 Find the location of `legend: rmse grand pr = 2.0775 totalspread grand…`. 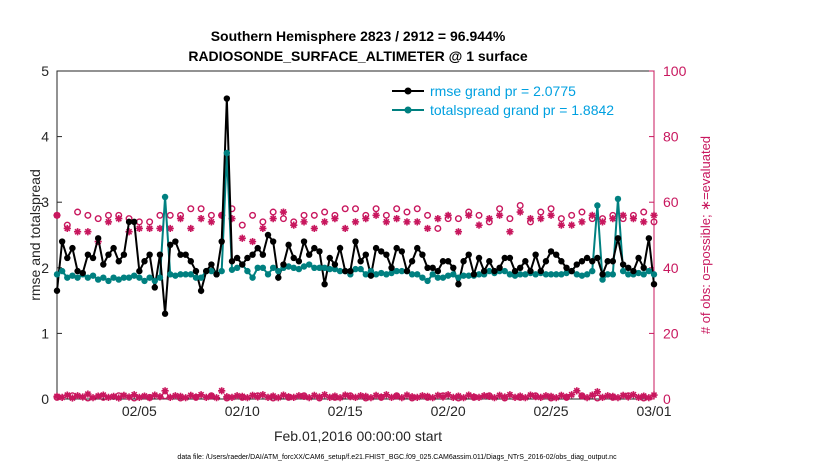

legend: rmse grand pr = 2.0775 totalspread grand… is located at coordinates (503, 100).